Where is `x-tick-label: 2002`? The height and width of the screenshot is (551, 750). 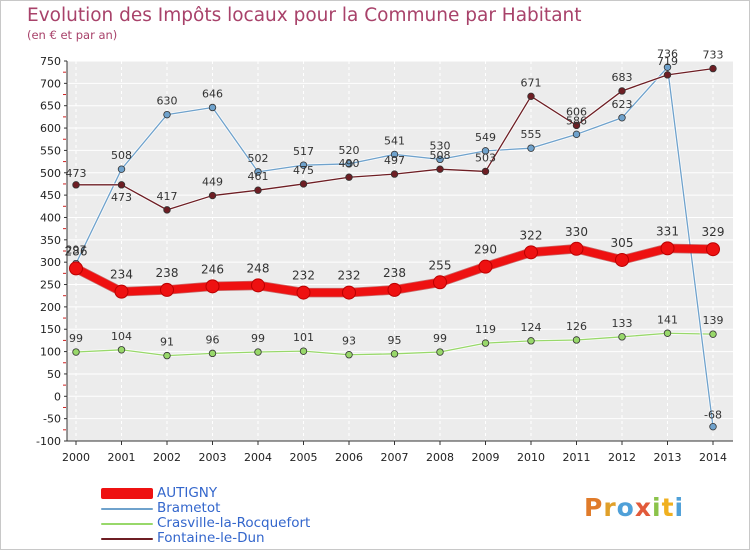 x-tick-label: 2002 is located at coordinates (167, 457).